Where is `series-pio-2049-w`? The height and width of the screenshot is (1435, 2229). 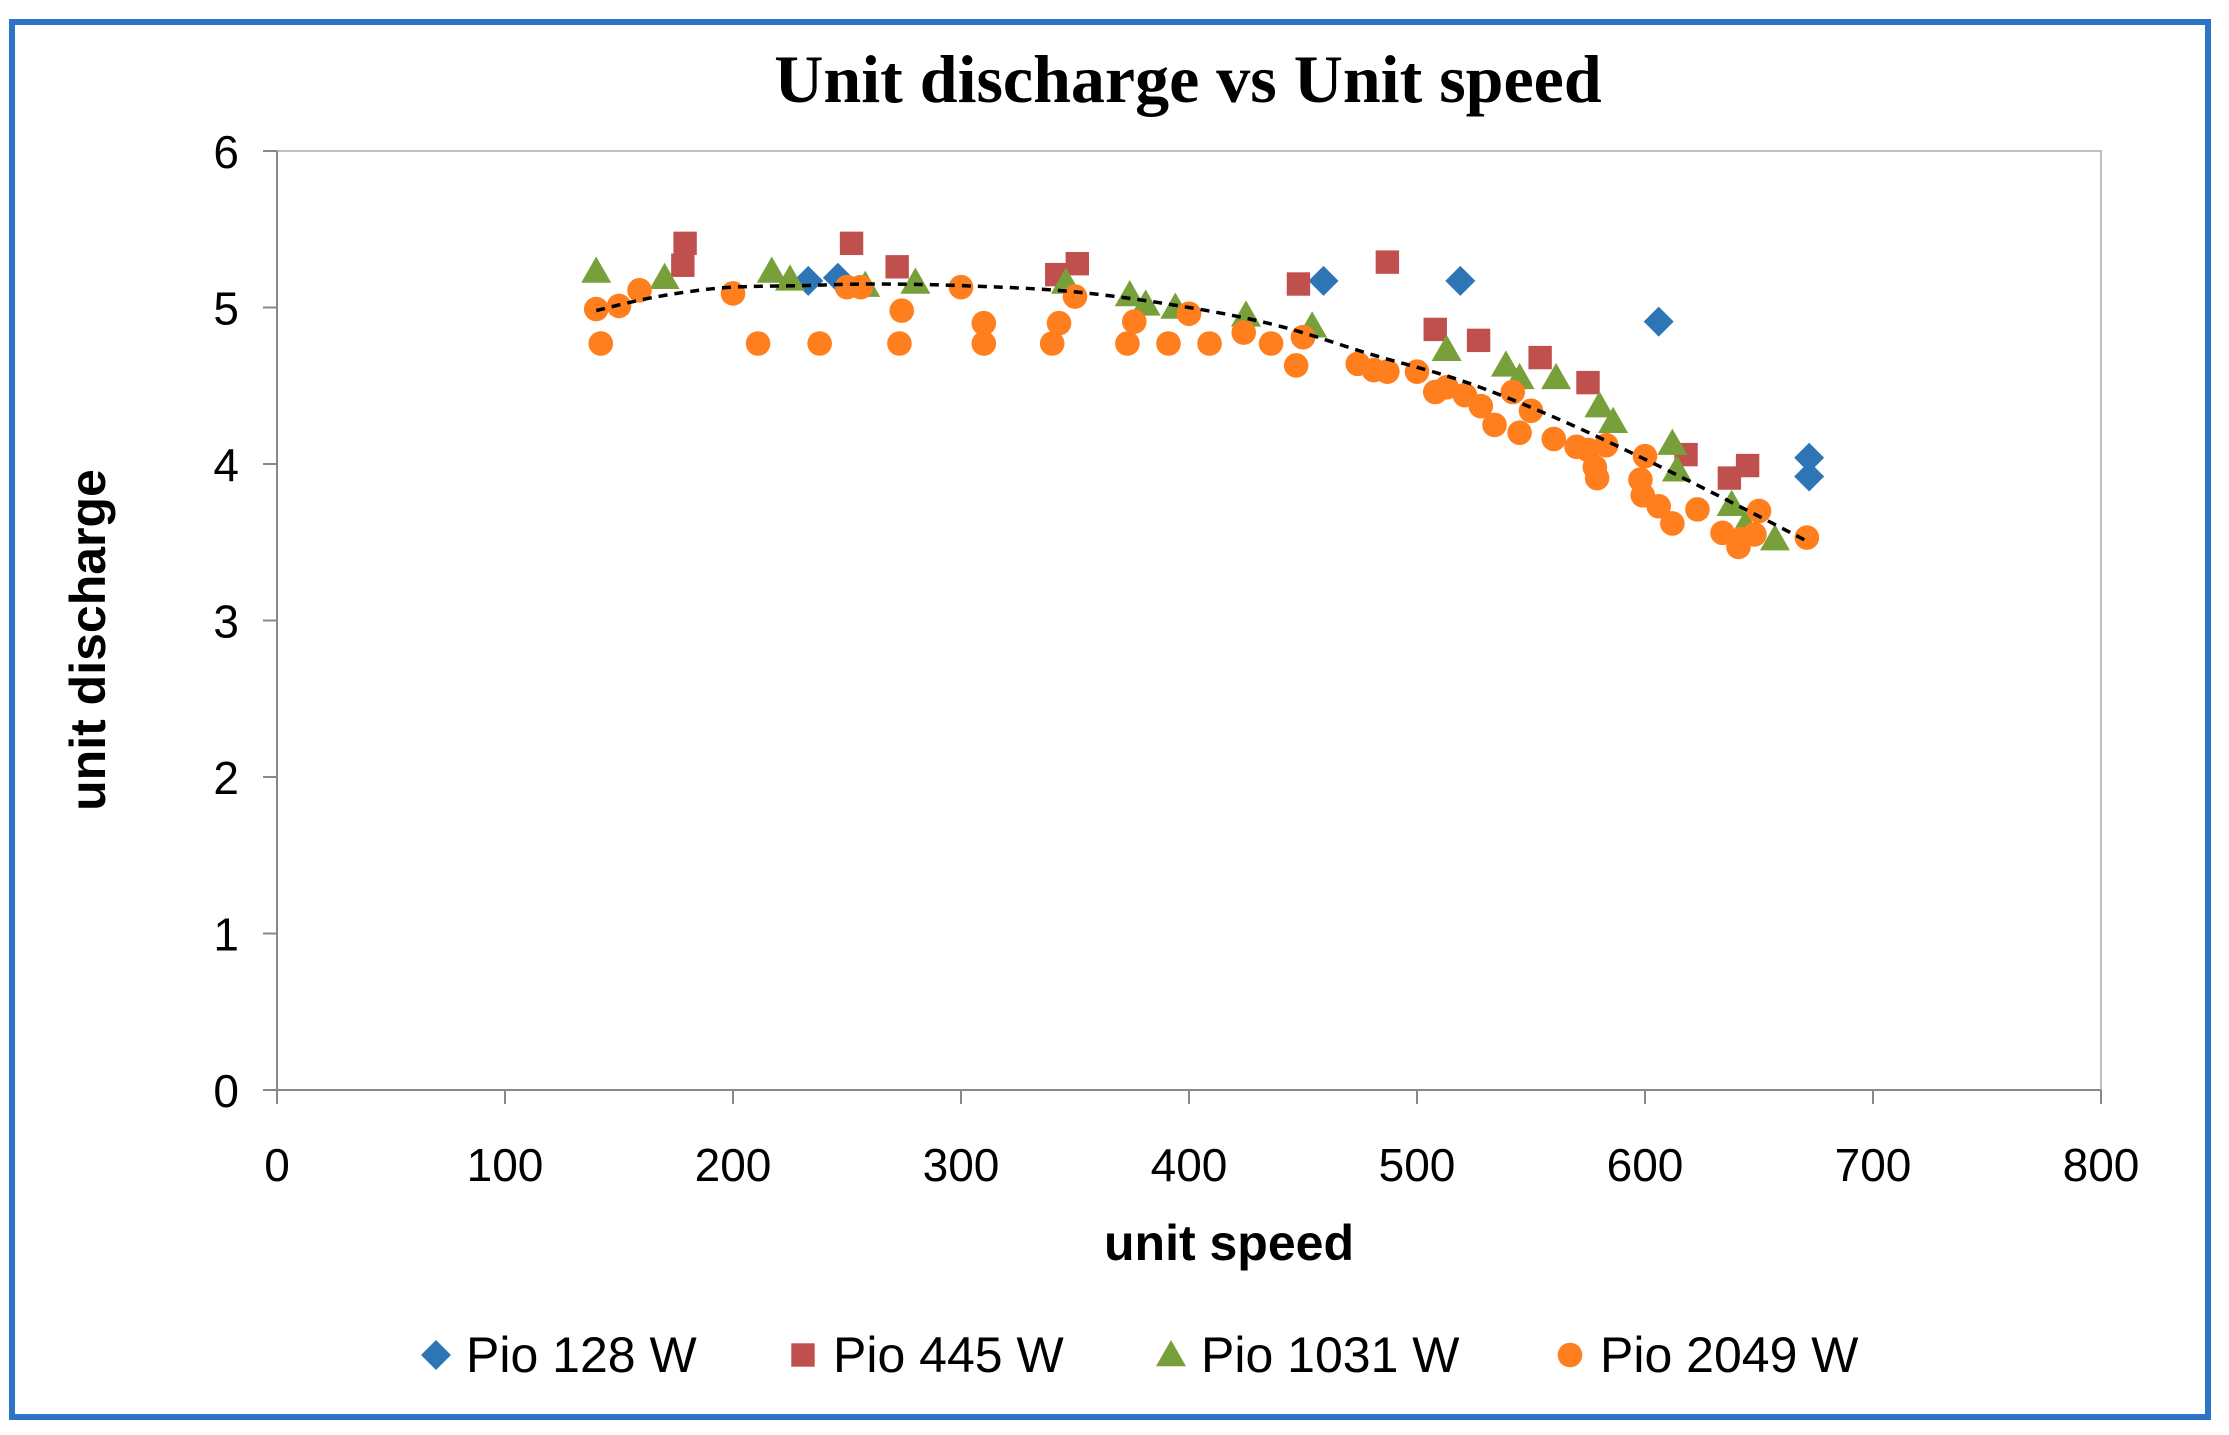 series-pio-2049-w is located at coordinates (1201, 417).